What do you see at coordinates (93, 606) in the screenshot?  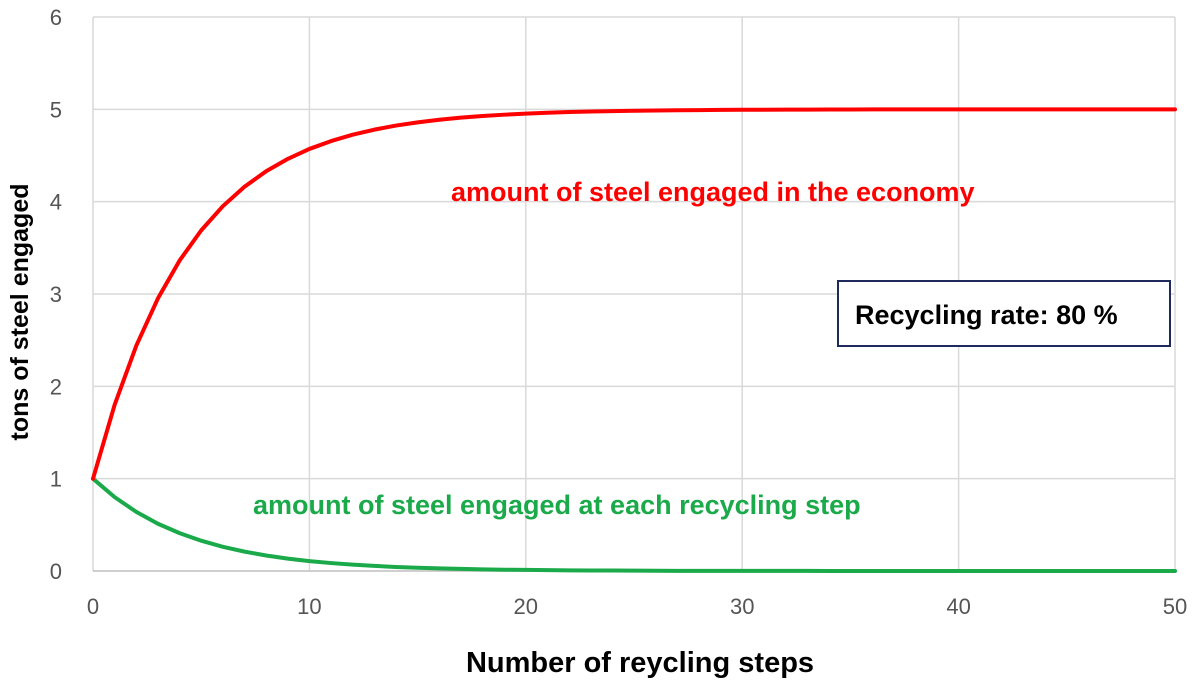 I see `x-tick-label: 0` at bounding box center [93, 606].